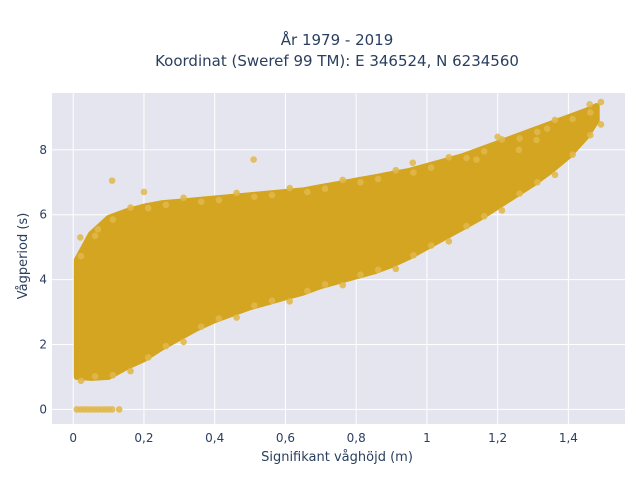 This screenshot has width=640, height=480. What do you see at coordinates (214, 438) in the screenshot?
I see `x-tick-label: 0,4` at bounding box center [214, 438].